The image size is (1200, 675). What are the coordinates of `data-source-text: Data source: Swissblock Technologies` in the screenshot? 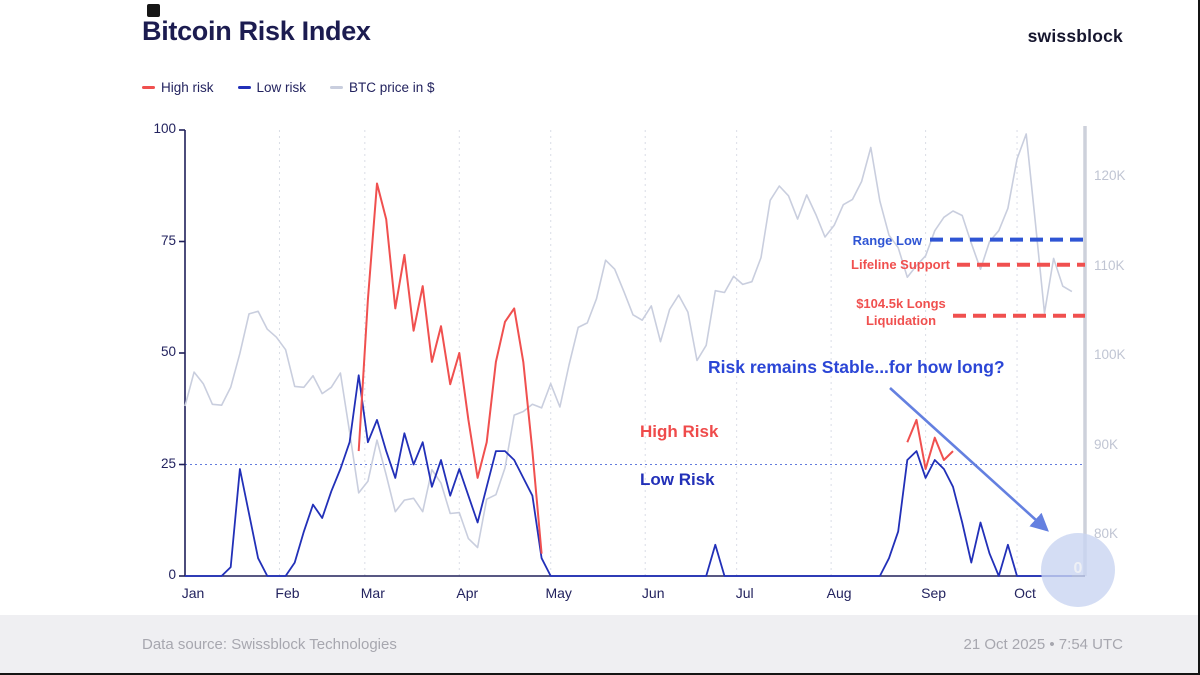 It's located at (269, 644).